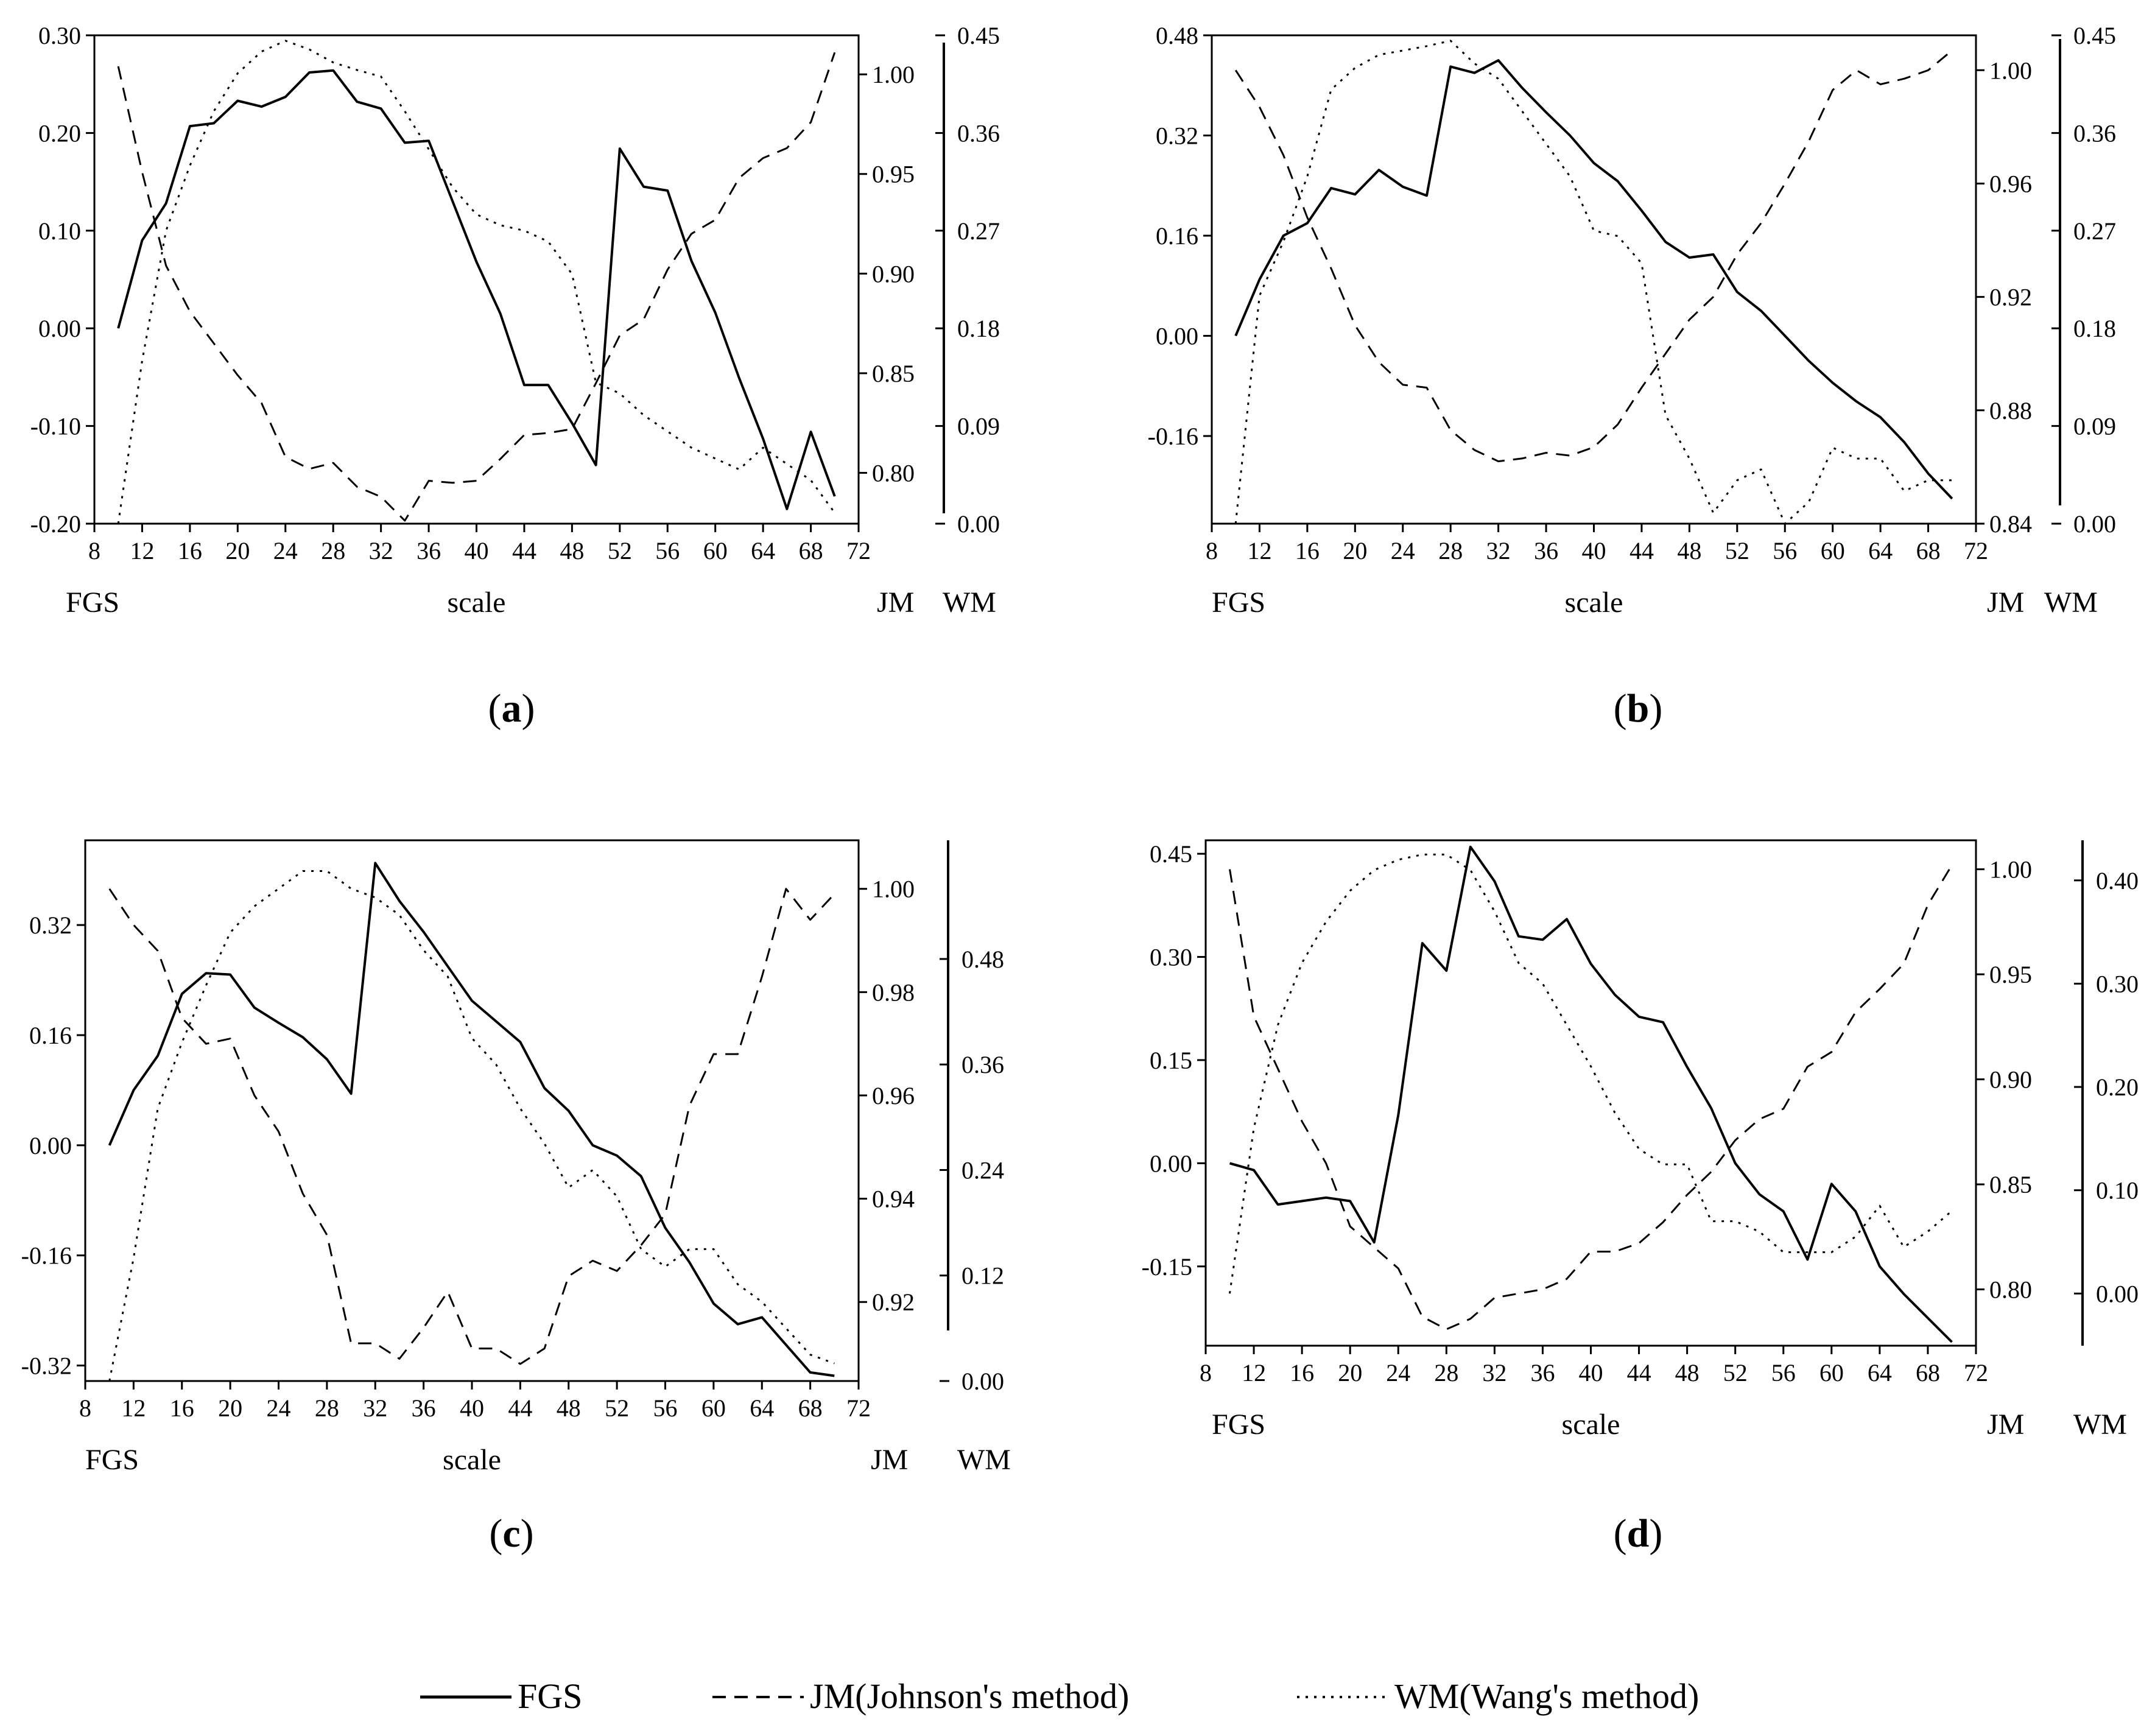 This screenshot has width=2155, height=1736. Describe the element at coordinates (1177, 236) in the screenshot. I see `left-tick-label: 0.16` at that location.